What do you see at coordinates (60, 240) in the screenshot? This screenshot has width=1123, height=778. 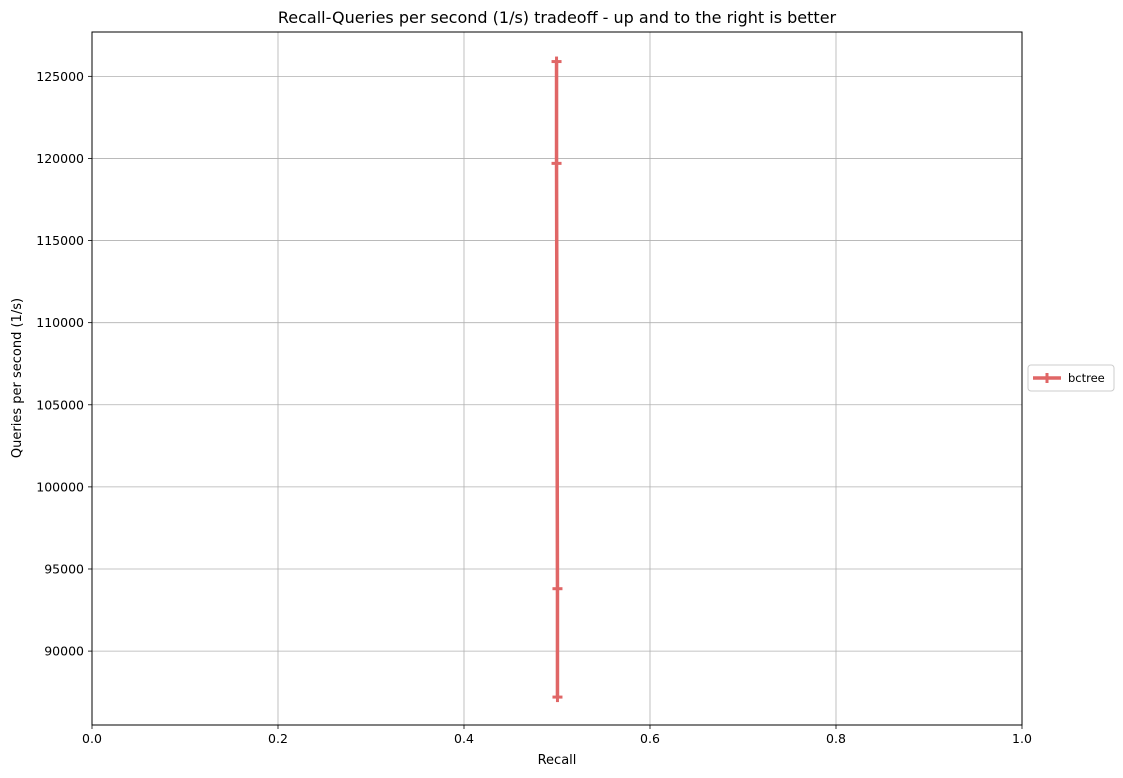 I see `y-tick-label: 115000` at bounding box center [60, 240].